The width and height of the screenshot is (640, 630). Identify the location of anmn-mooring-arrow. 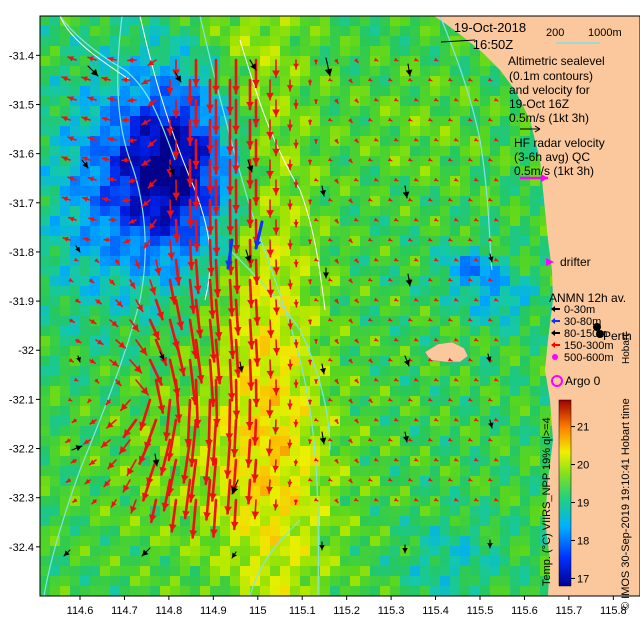
(229, 254).